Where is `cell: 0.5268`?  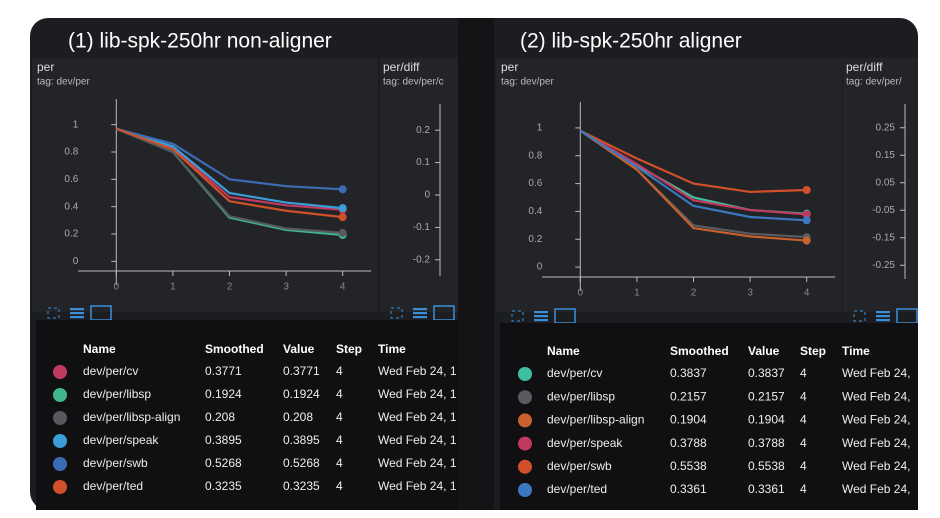
cell: 0.5268 is located at coordinates (223, 463).